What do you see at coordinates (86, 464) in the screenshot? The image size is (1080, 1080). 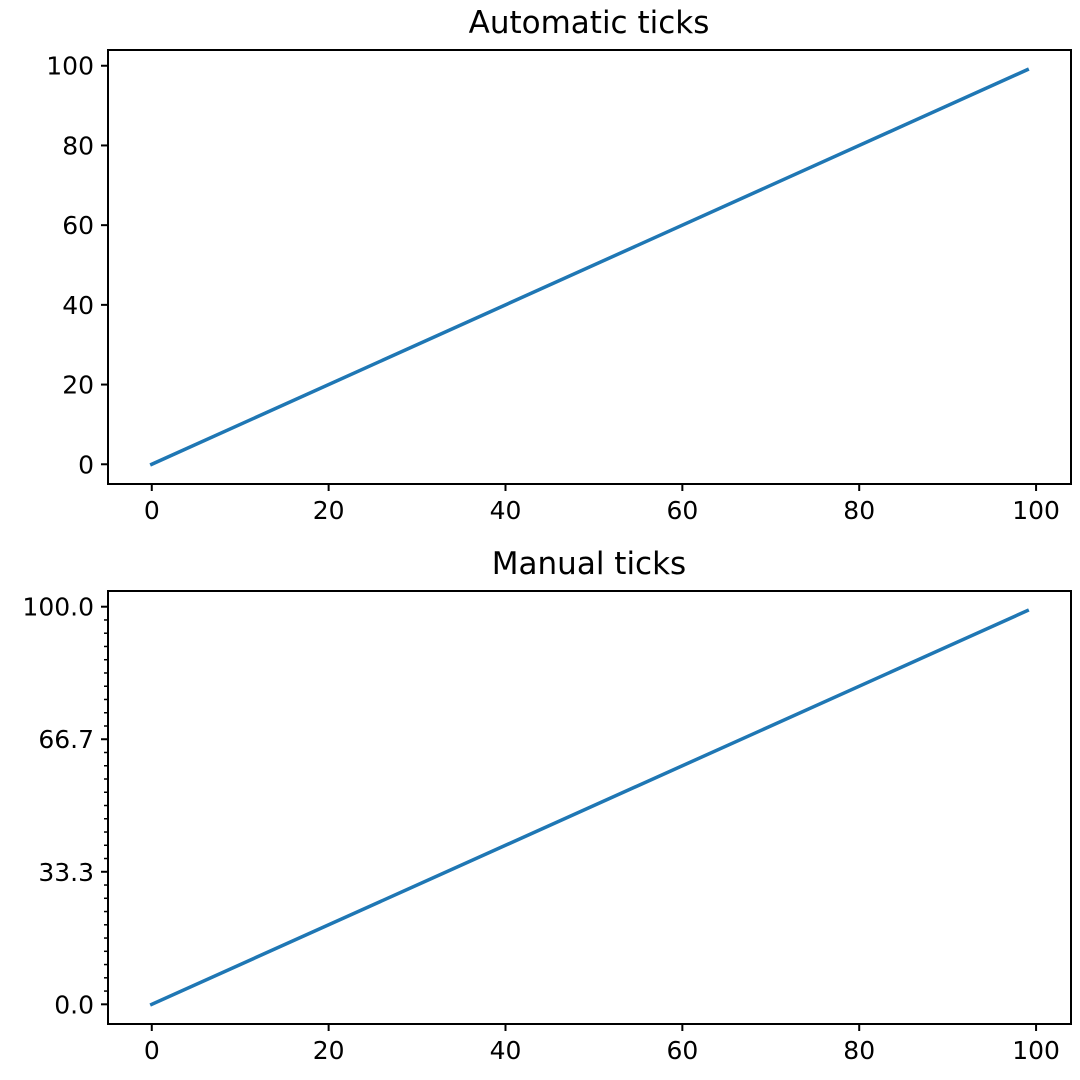 I see `y-tick-label: 0` at bounding box center [86, 464].